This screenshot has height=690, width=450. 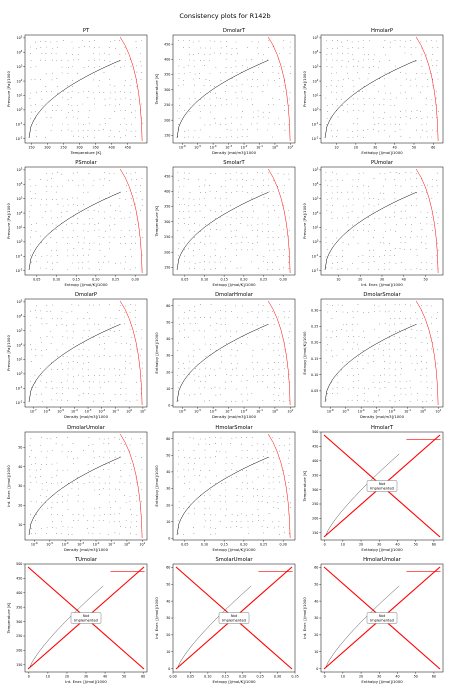 I want to click on y-axis-label: Temperature [K], so click(x=304, y=486).